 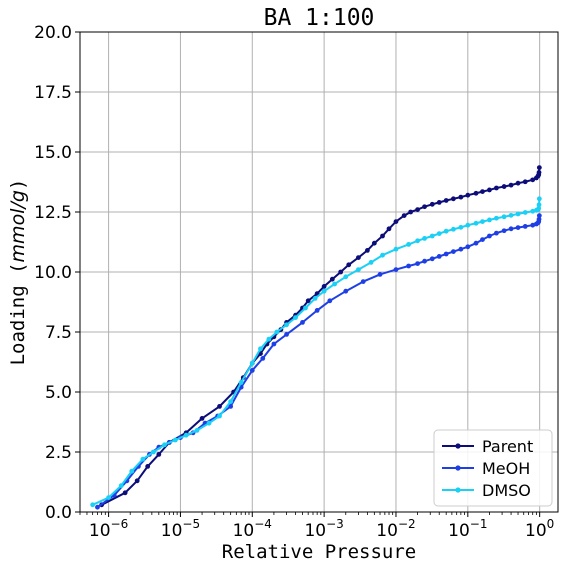 What do you see at coordinates (479, 524) in the screenshot?
I see `x-tick-label-exponent: −1` at bounding box center [479, 524].